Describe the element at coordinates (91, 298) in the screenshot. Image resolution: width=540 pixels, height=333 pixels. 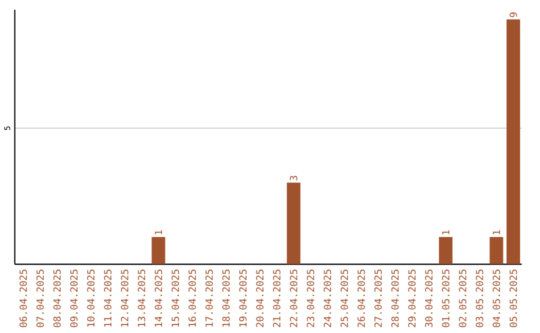
I see `x-tick-label: 10.04.2025` at that location.